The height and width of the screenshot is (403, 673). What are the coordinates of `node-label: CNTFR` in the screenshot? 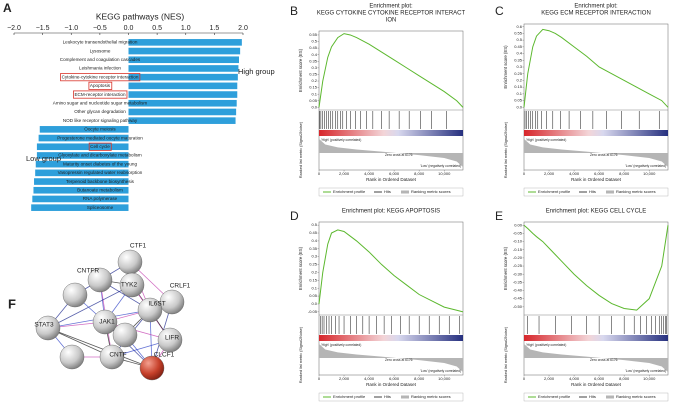 It's located at (88, 271).